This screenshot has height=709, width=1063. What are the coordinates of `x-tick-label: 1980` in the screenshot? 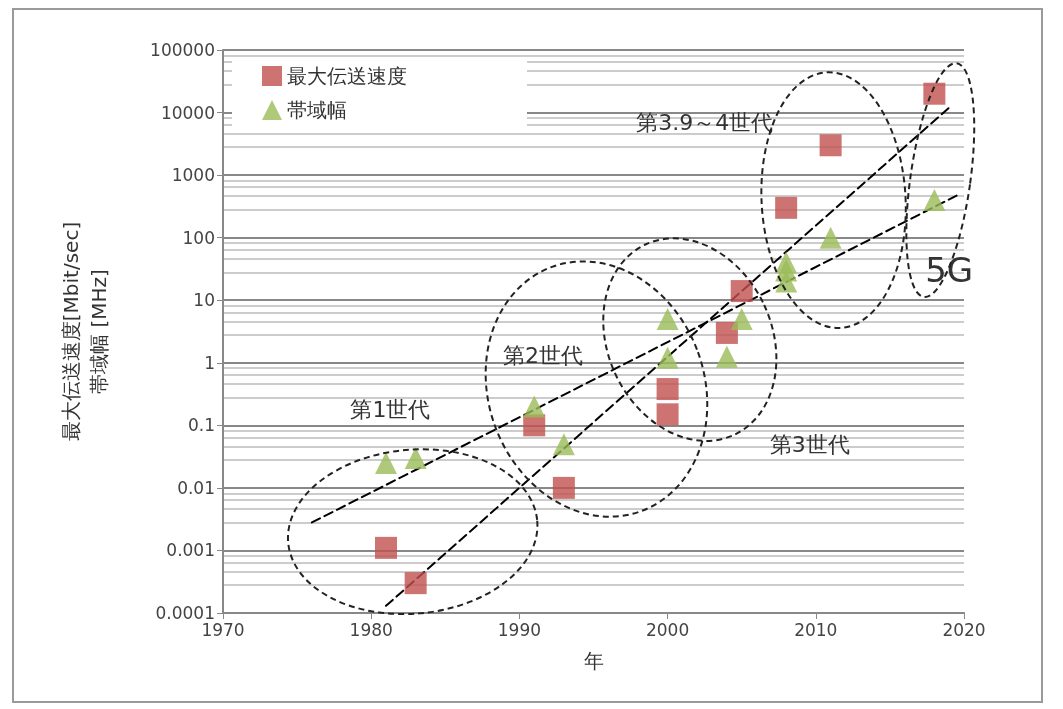 It's located at (371, 629).